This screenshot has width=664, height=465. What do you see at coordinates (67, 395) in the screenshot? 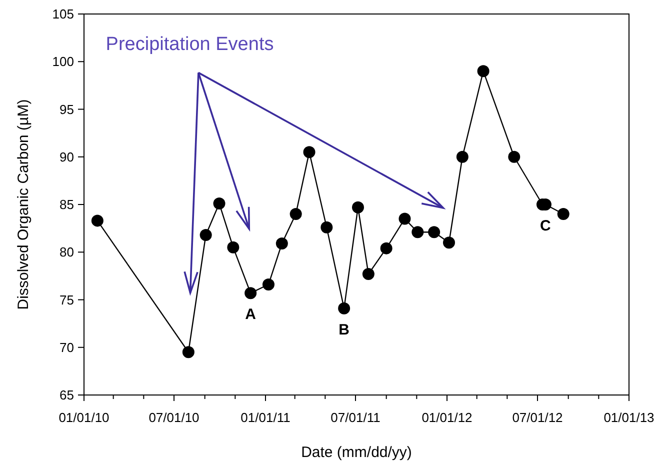
I see `y-tick-label: 65` at bounding box center [67, 395].